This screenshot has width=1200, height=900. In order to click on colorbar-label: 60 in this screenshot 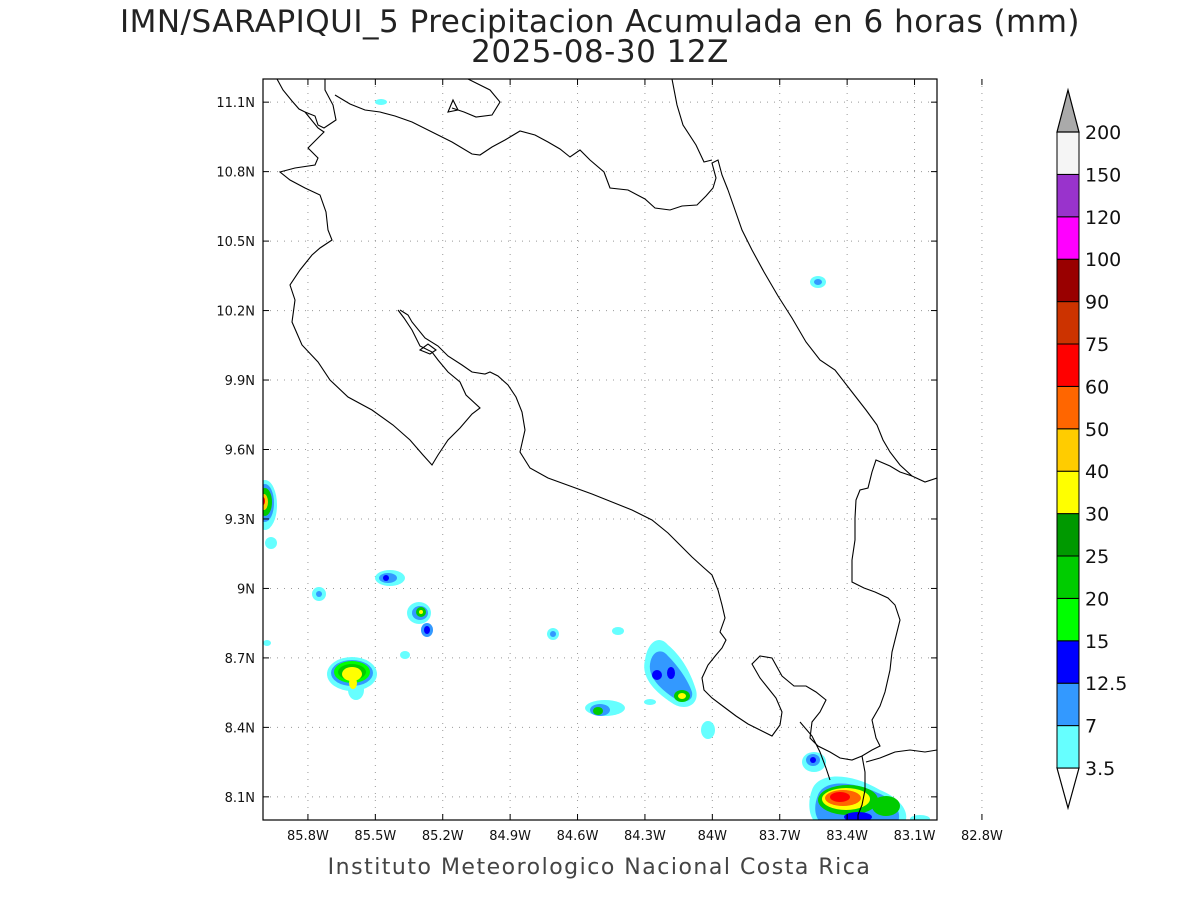, I will do `click(1097, 387)`.